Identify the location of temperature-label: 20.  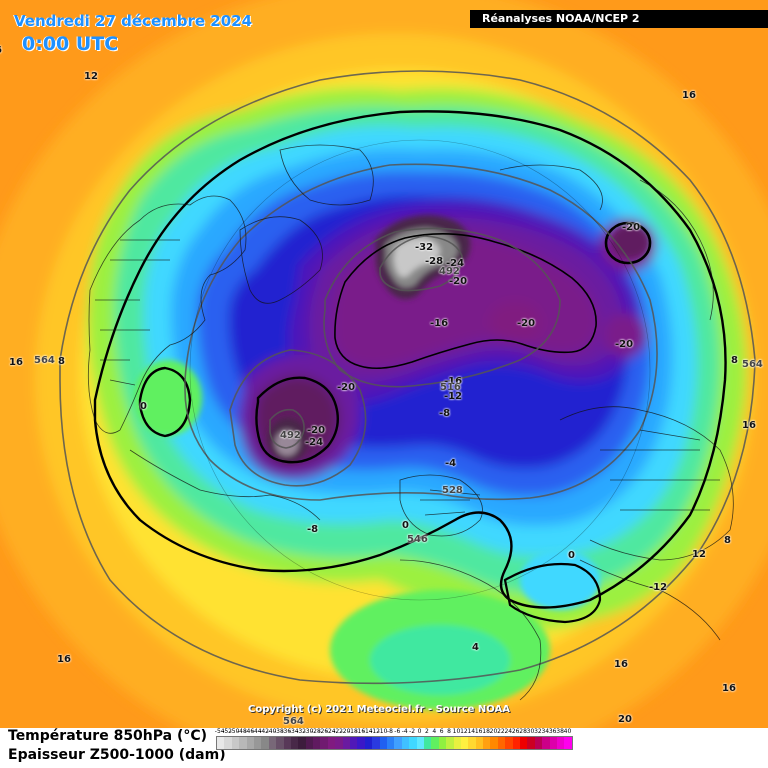
(625, 719).